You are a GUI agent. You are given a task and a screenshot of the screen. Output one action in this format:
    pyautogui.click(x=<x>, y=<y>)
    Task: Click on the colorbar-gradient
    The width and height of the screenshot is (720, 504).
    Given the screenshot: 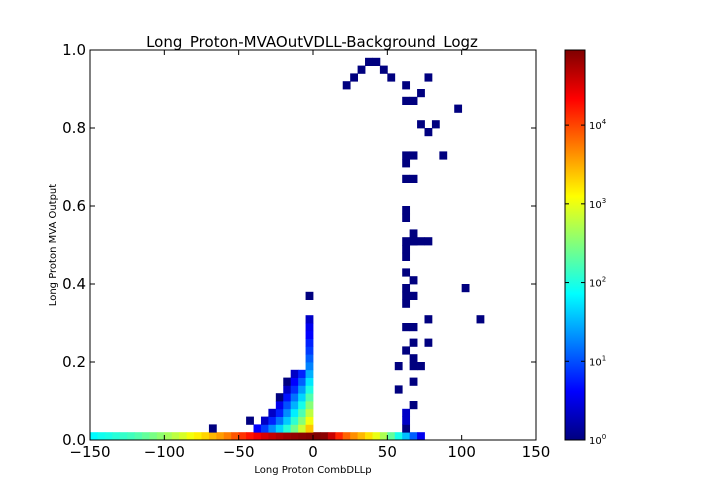 What is the action you would take?
    pyautogui.click(x=575, y=245)
    